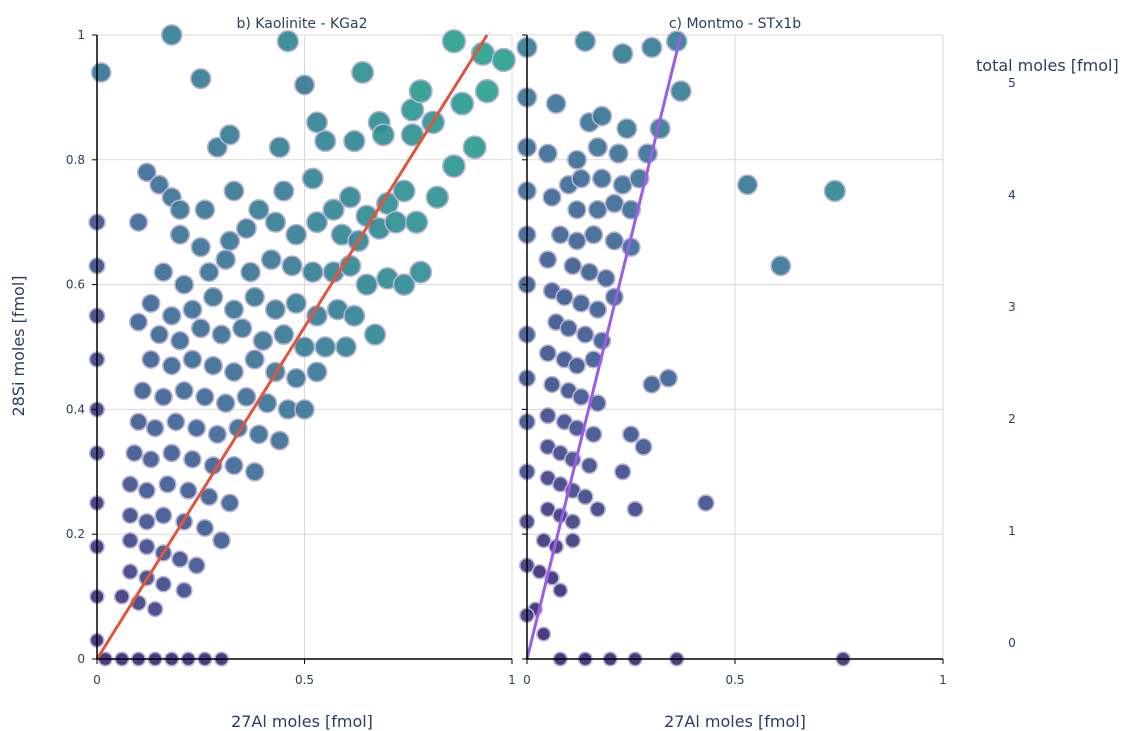  Describe the element at coordinates (75, 409) in the screenshot. I see `y-tick-label: 0.4` at that location.